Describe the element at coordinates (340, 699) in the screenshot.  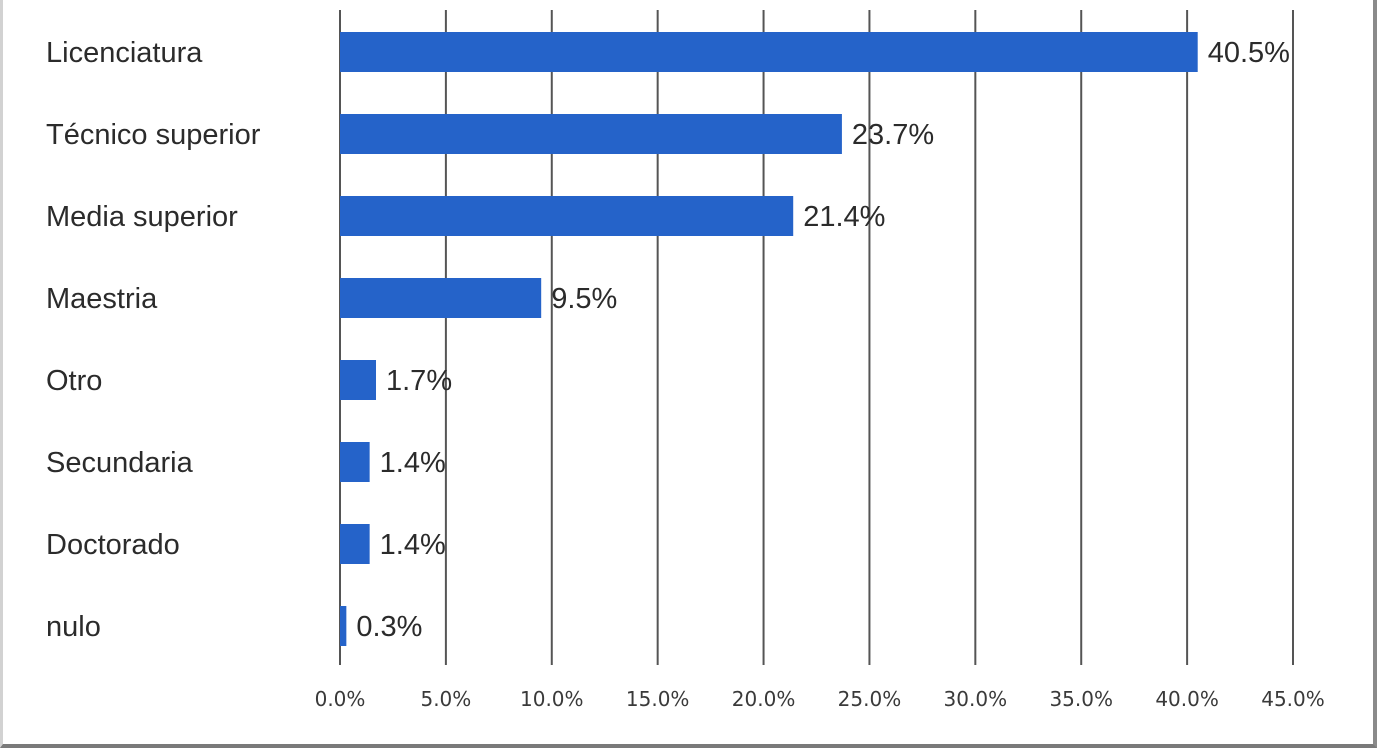
I see `x-tick-label: 0.0%` at that location.